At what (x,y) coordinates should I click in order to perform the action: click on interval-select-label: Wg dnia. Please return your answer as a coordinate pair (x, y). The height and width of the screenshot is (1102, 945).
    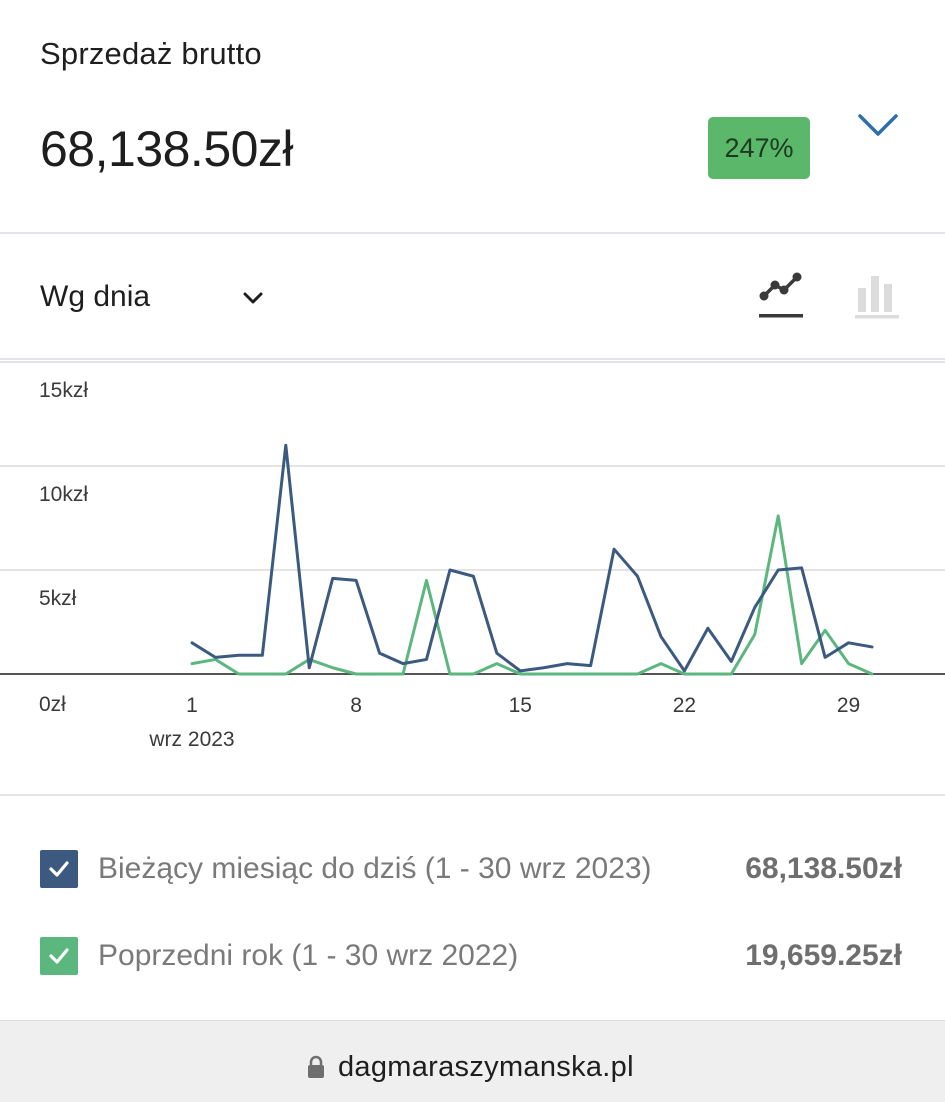
    Looking at the image, I should click on (95, 296).